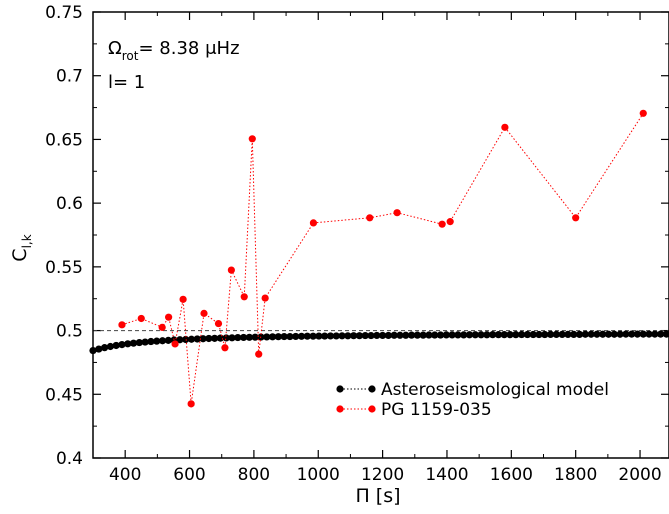 This screenshot has width=669, height=514. What do you see at coordinates (511, 475) in the screenshot?
I see `x-tick-label: 1600` at bounding box center [511, 475].